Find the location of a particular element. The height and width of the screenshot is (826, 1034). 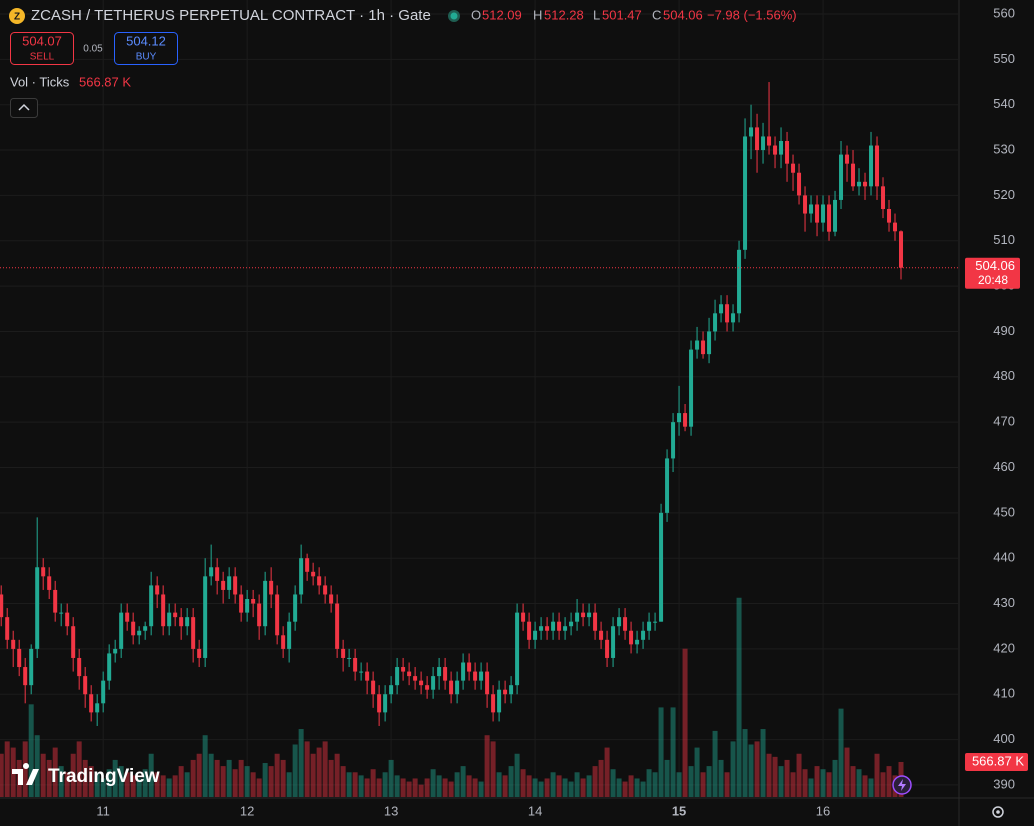

collapse-icon is located at coordinates (24, 107).